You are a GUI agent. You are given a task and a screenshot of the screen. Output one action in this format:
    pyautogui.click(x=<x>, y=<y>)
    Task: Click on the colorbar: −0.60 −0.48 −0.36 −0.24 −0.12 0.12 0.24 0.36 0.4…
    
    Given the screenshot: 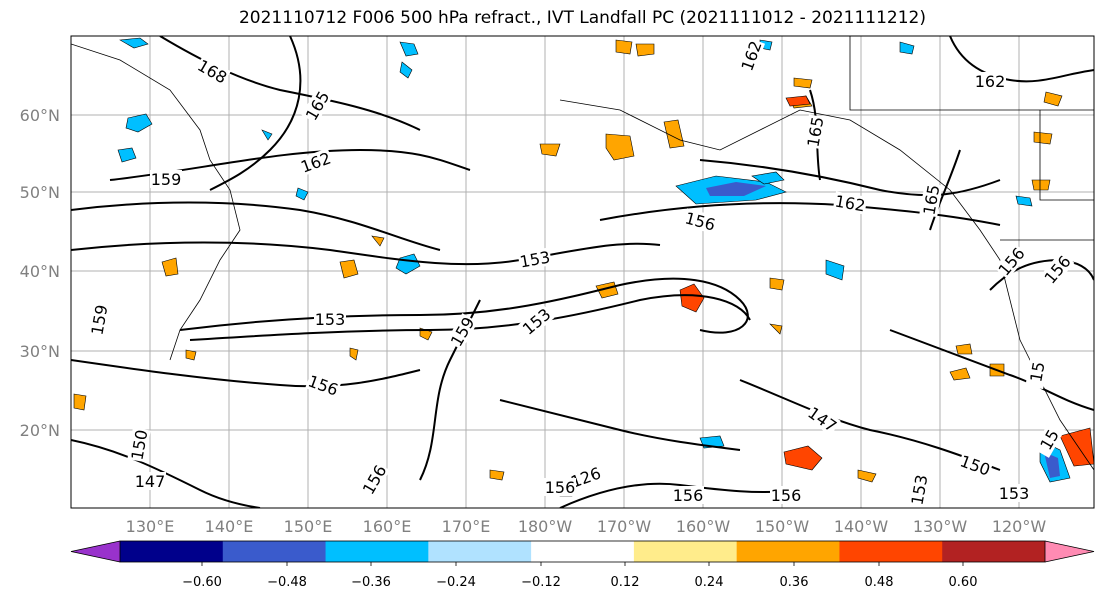 What is the action you would take?
    pyautogui.click(x=582, y=565)
    